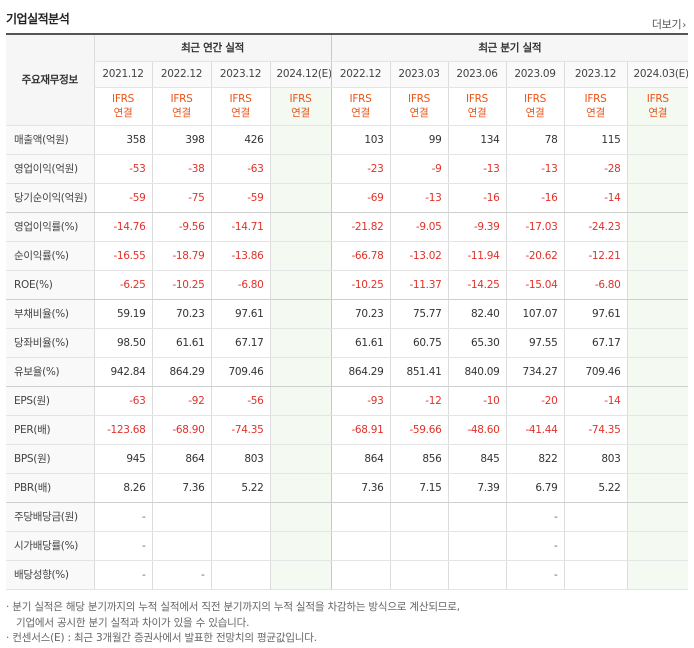 The width and height of the screenshot is (694, 648). Describe the element at coordinates (240, 140) in the screenshot. I see `value-cell: 426` at that location.